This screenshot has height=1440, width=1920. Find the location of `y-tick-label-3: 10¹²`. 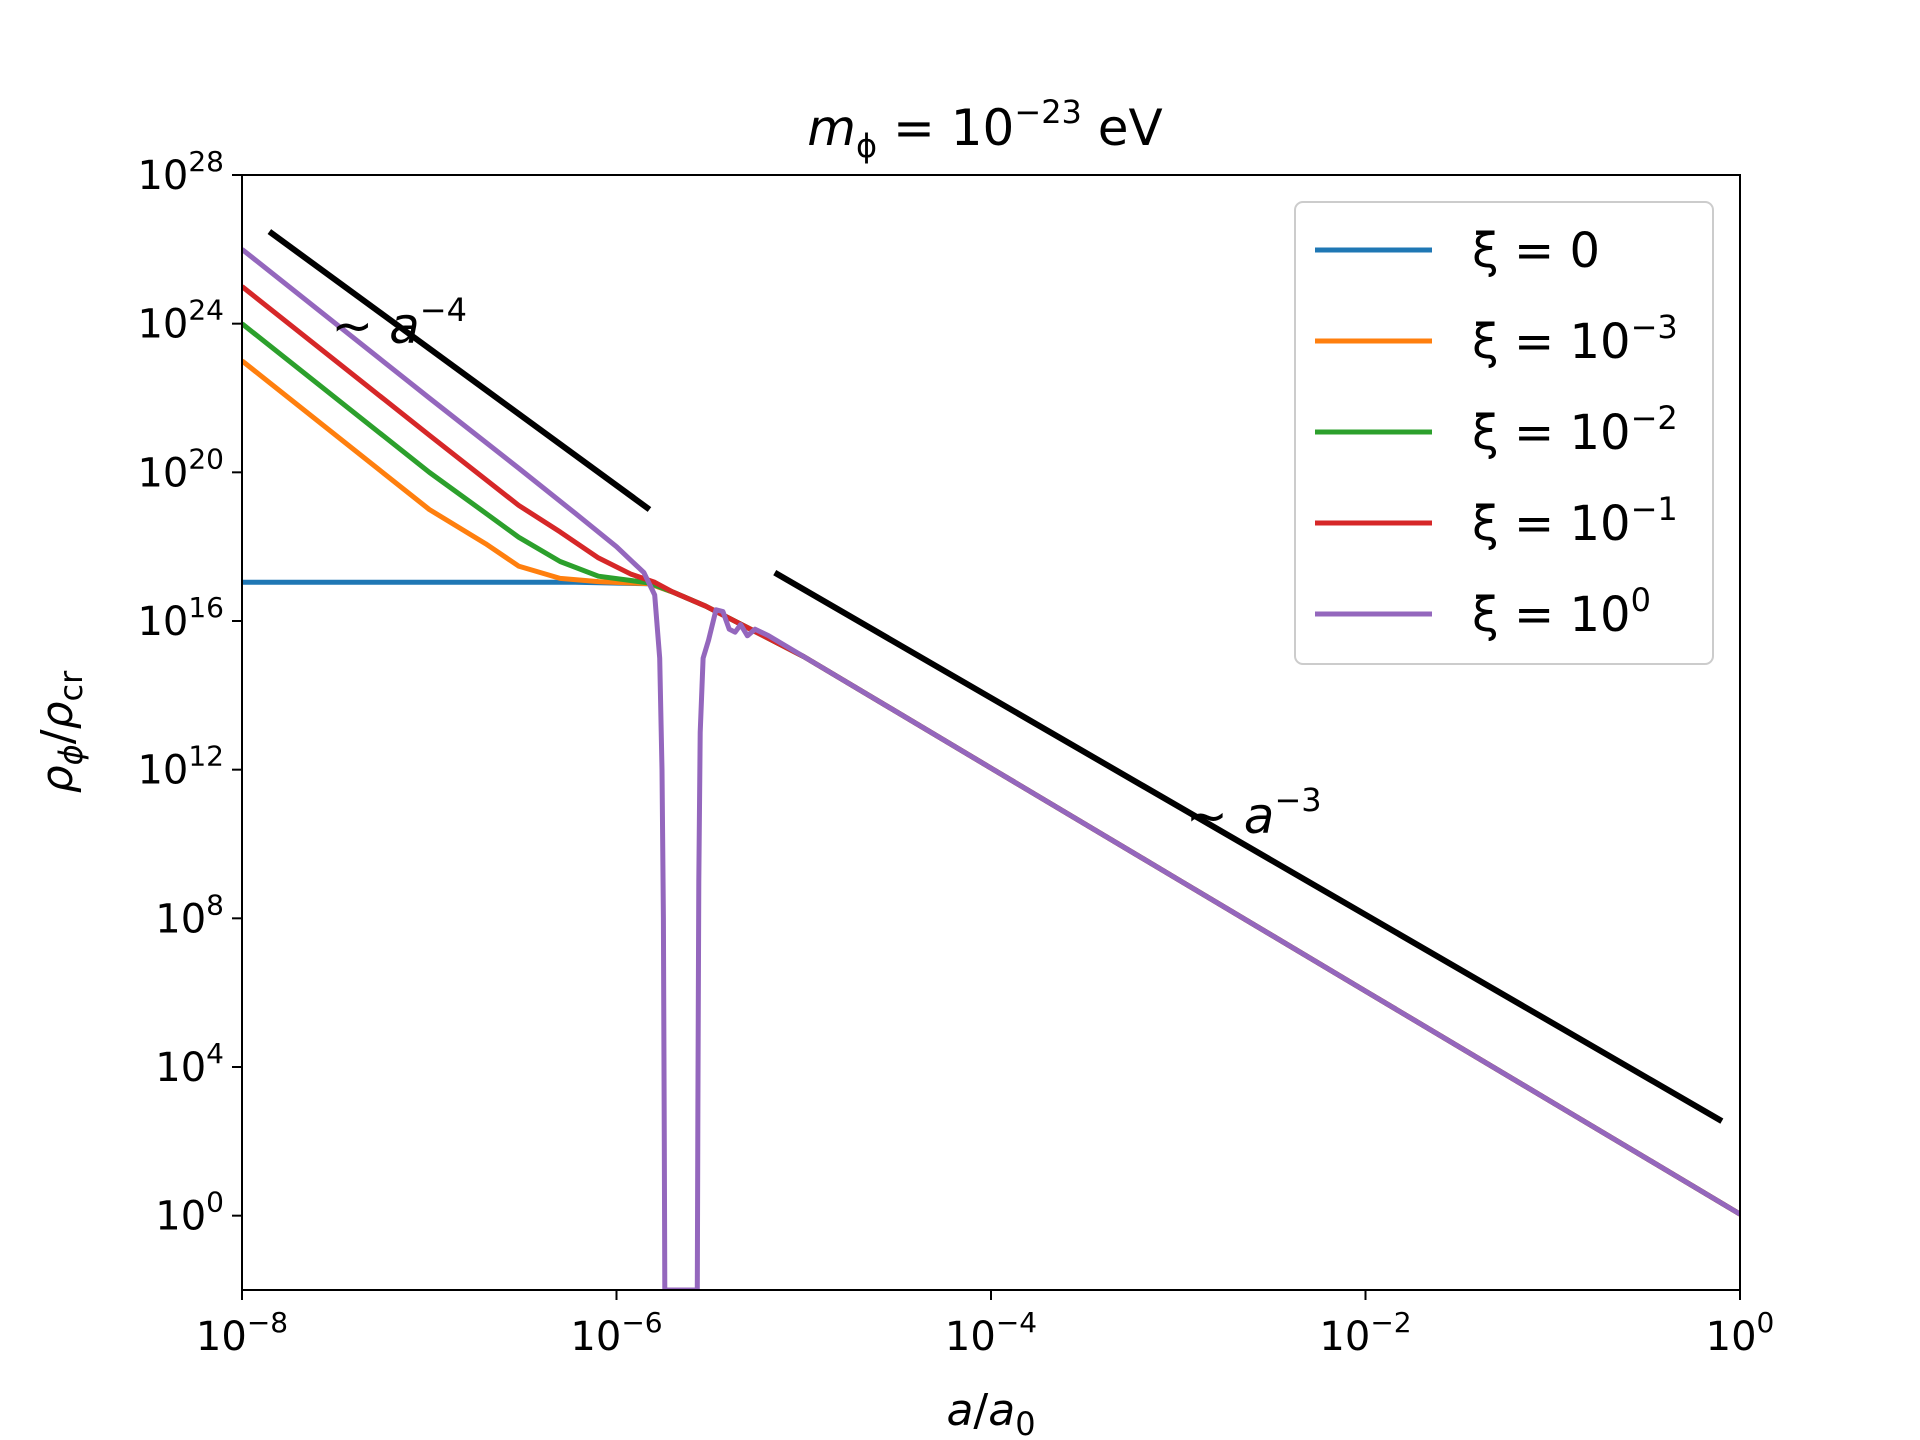

y-tick-label-3: 10¹² is located at coordinates (180, 767).